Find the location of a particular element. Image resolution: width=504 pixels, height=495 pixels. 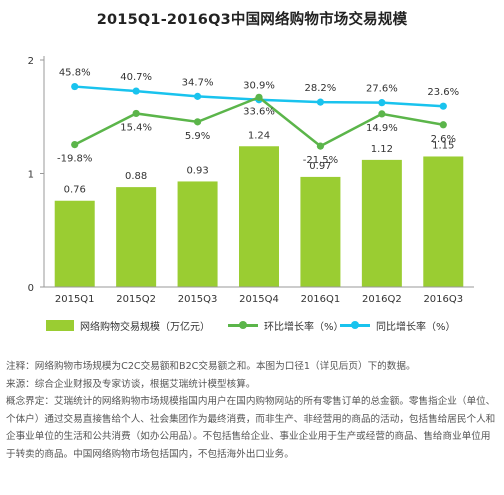

qoq-value-label: 14.9% is located at coordinates (382, 128).